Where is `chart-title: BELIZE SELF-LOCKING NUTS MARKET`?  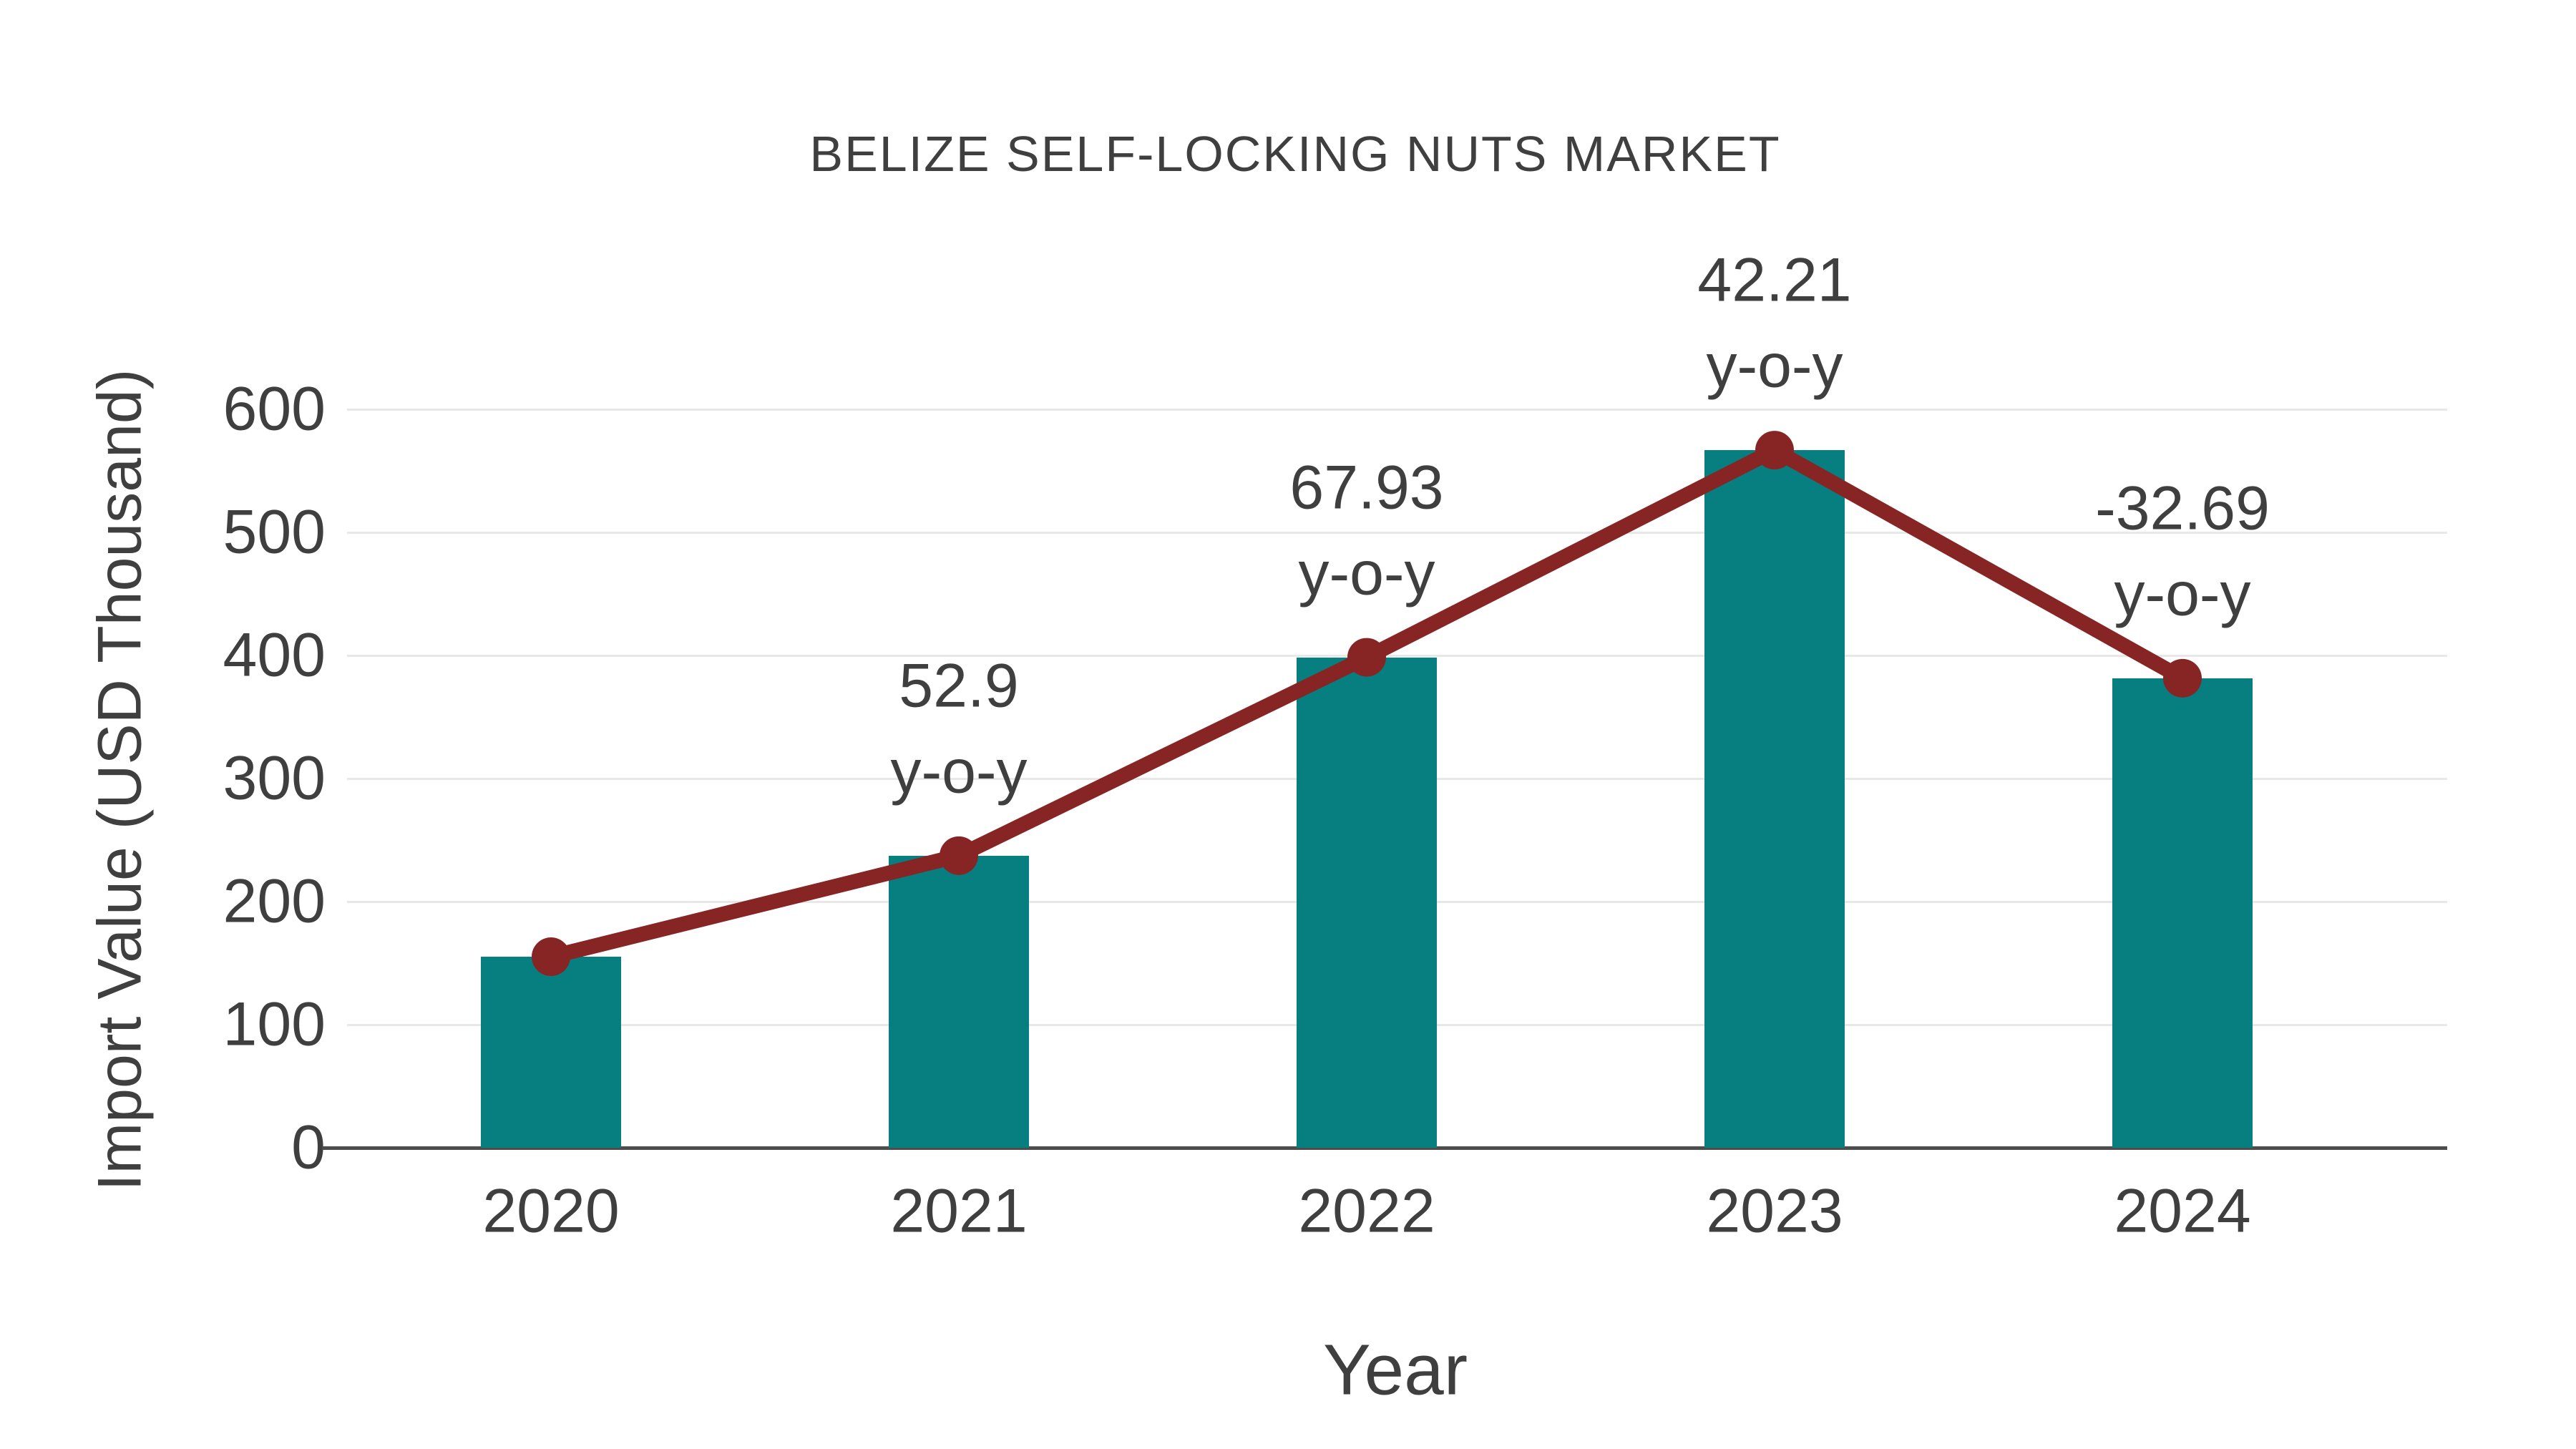 chart-title: BELIZE SELF-LOCKING NUTS MARKET is located at coordinates (1295, 154).